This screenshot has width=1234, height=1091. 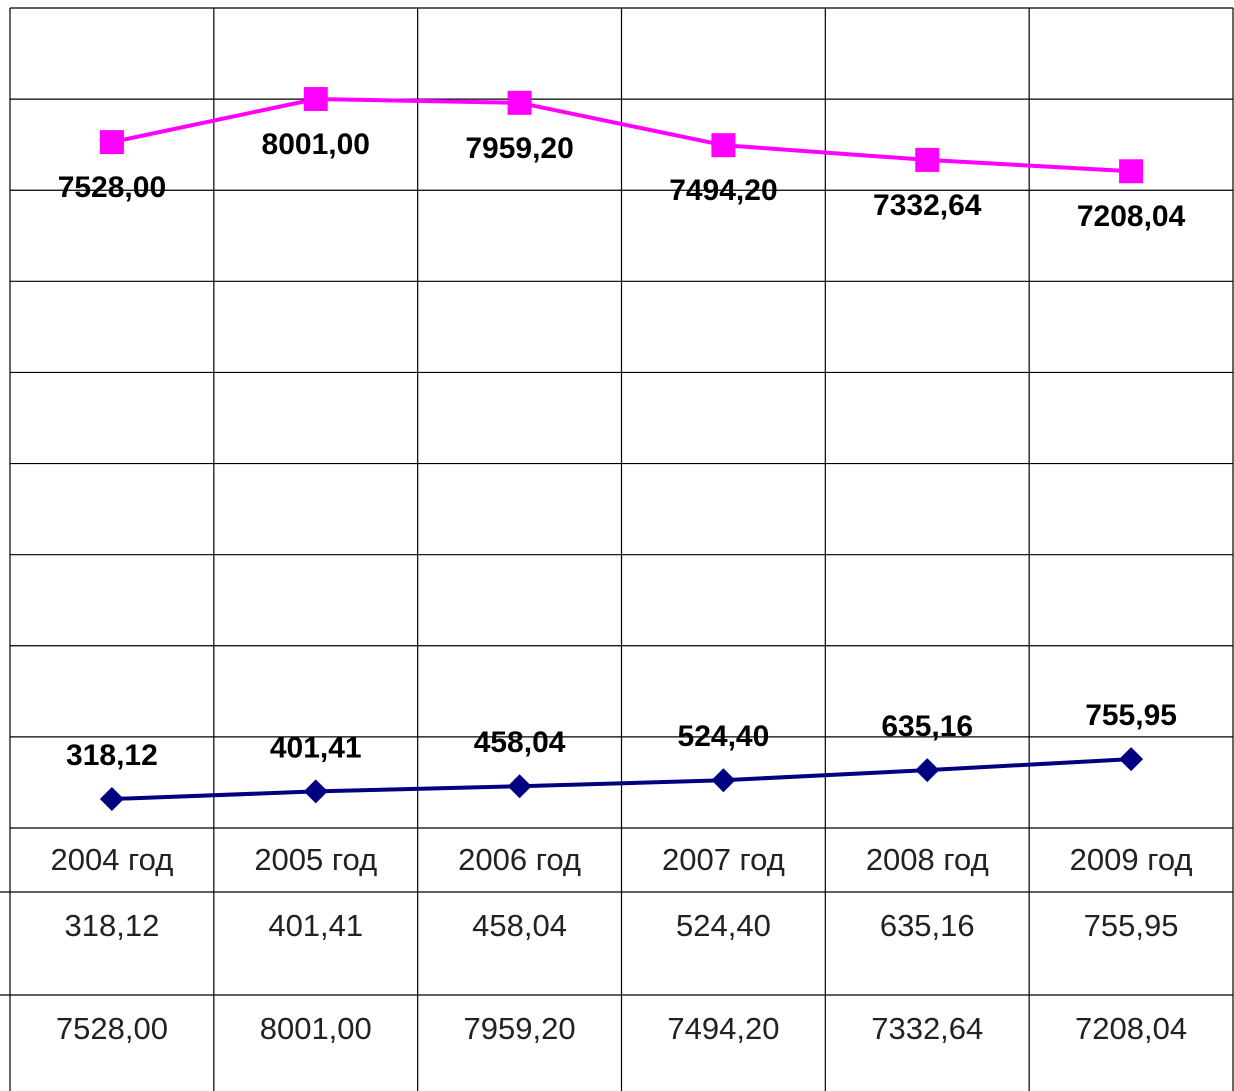 What do you see at coordinates (927, 205) in the screenshot?
I see `data-label: 7332,64` at bounding box center [927, 205].